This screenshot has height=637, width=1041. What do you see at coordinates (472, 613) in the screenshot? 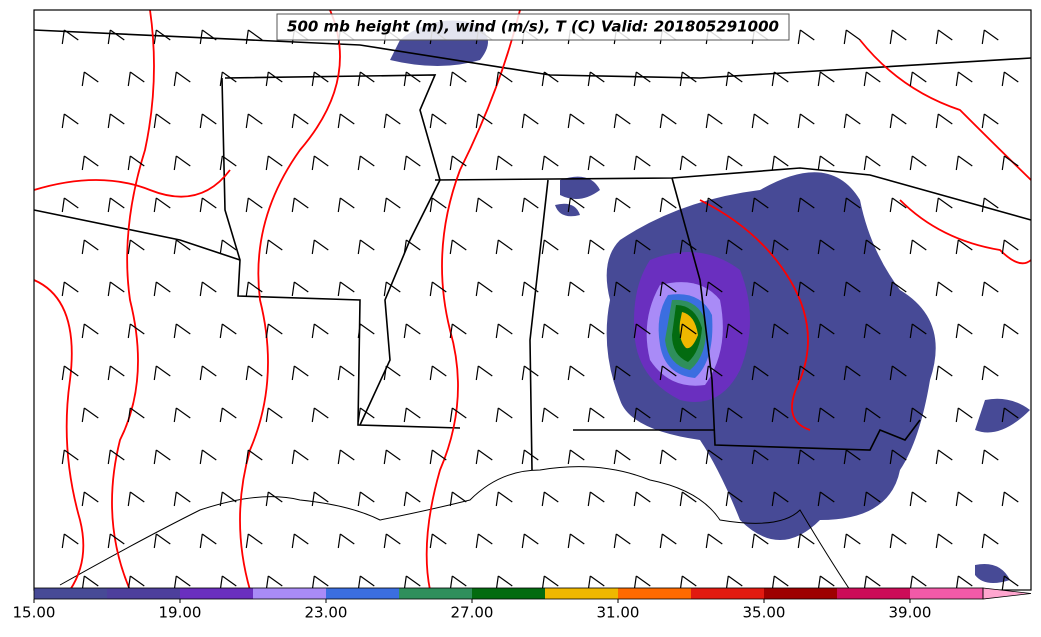
I see `colorbar-tick-label: 27.00` at bounding box center [472, 613].